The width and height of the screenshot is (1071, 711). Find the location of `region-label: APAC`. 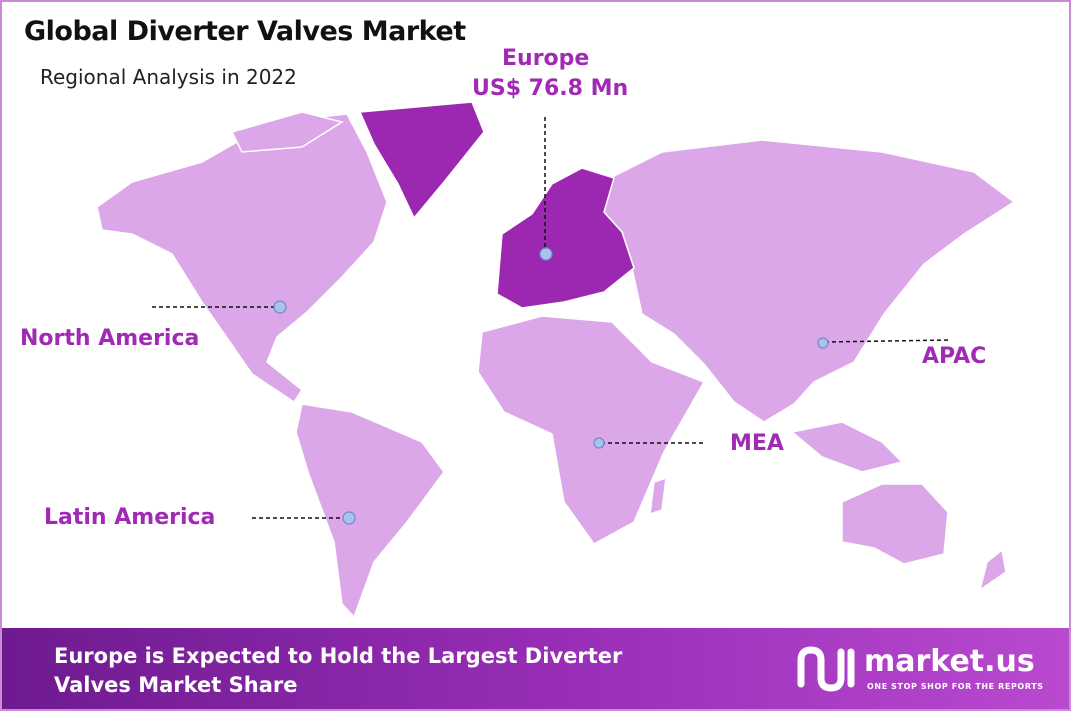

region-label: APAC is located at coordinates (954, 356).